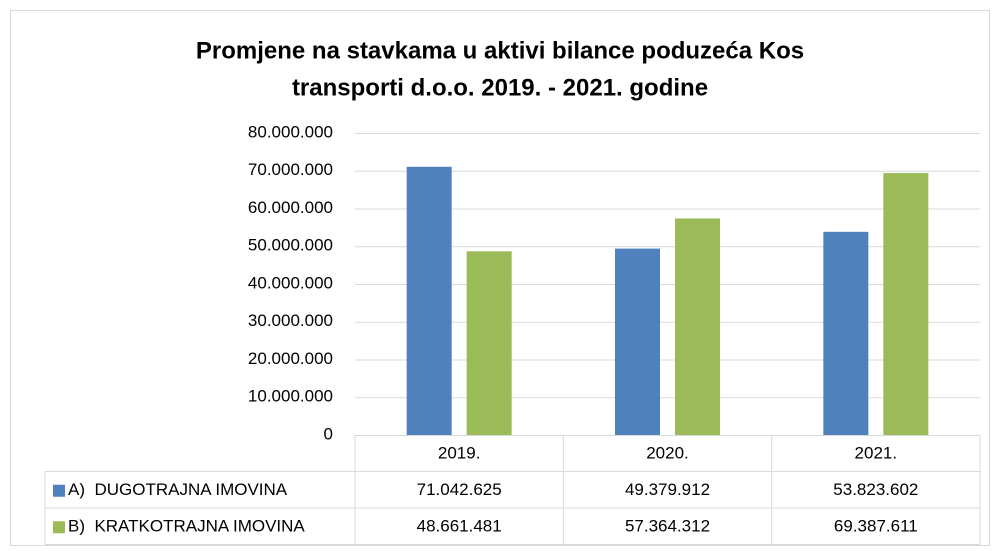 This screenshot has height=551, width=1000. What do you see at coordinates (459, 489) in the screenshot?
I see `table-value: 71.042.625` at bounding box center [459, 489].